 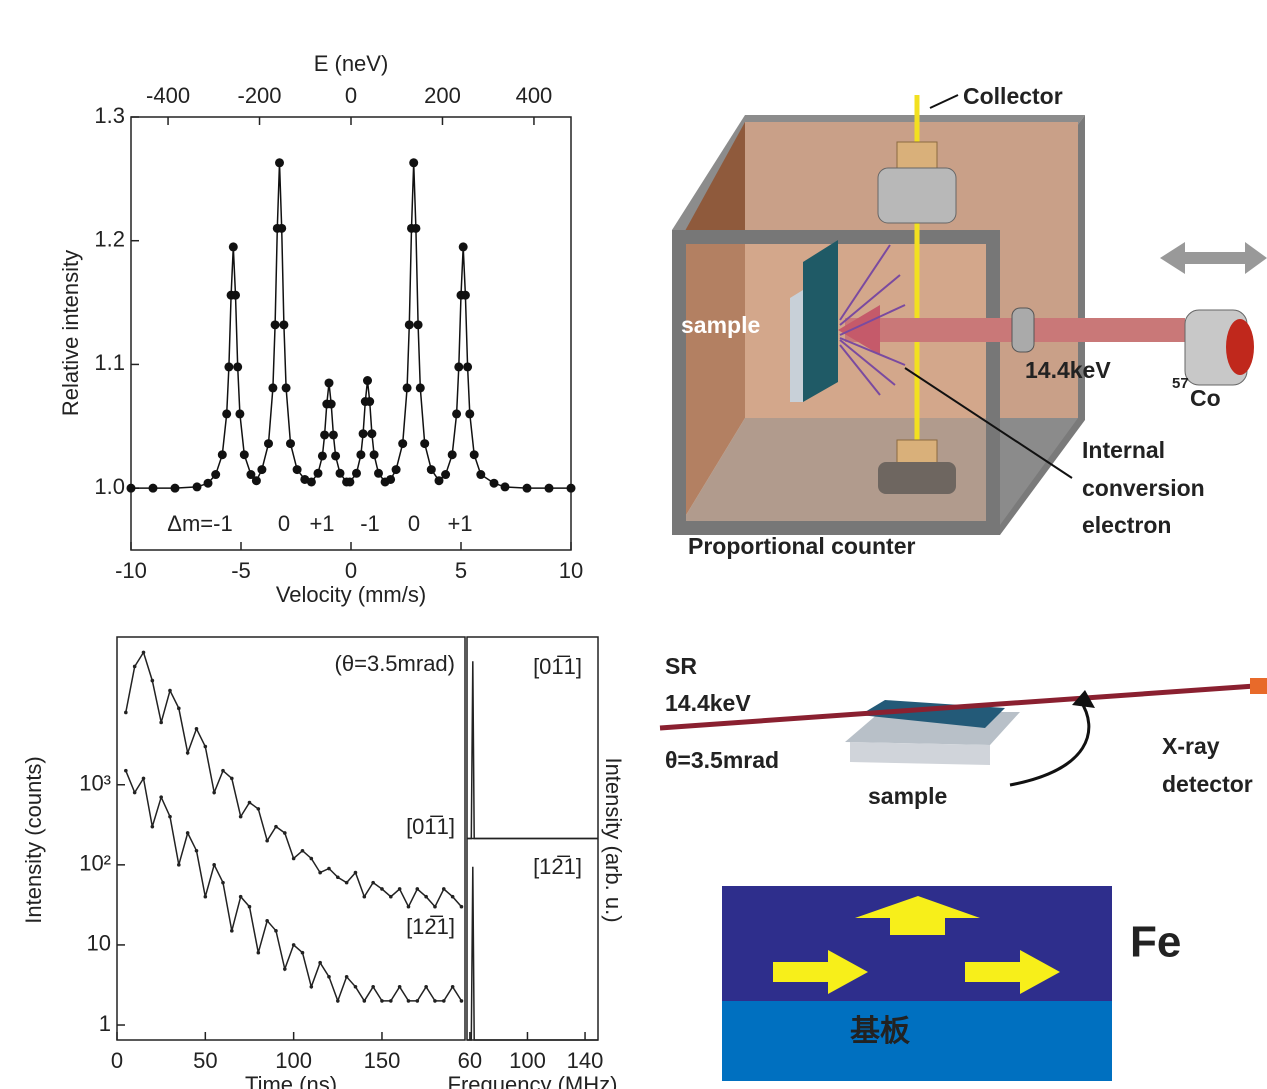 I want to click on sr-beam, so click(x=957, y=707).